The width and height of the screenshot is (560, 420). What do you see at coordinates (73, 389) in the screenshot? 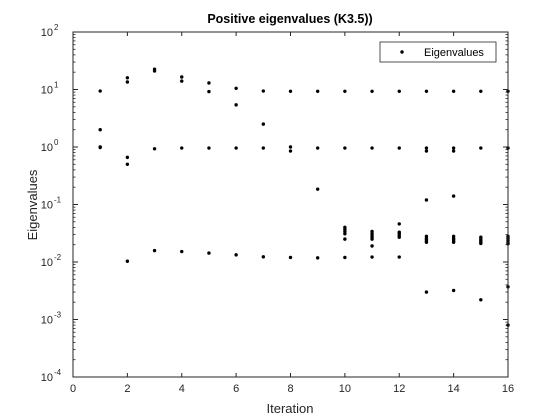
I see `x-tick-label: 0` at bounding box center [73, 389].